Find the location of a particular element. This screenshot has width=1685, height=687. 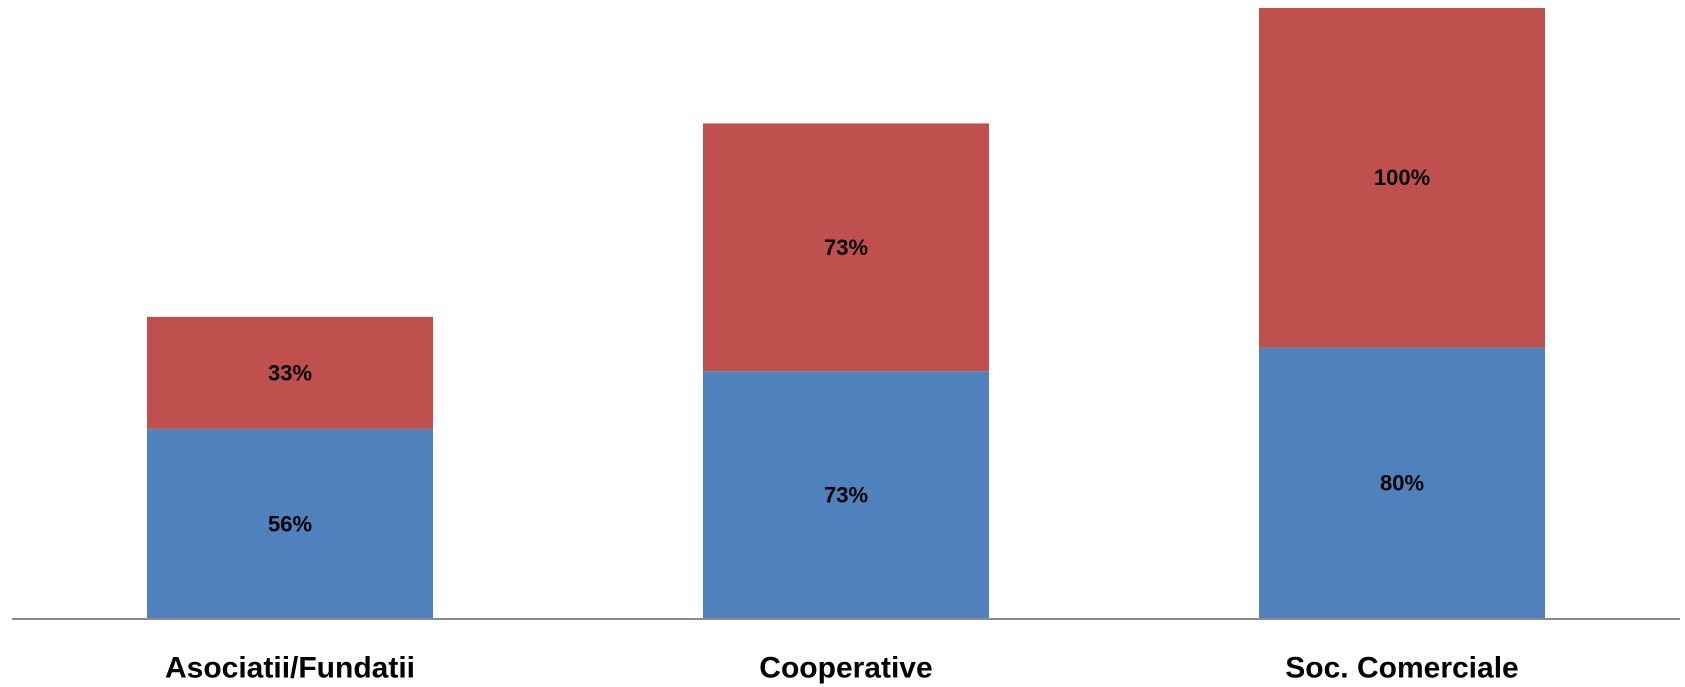

data-label-series2-2: 73% is located at coordinates (846, 247).